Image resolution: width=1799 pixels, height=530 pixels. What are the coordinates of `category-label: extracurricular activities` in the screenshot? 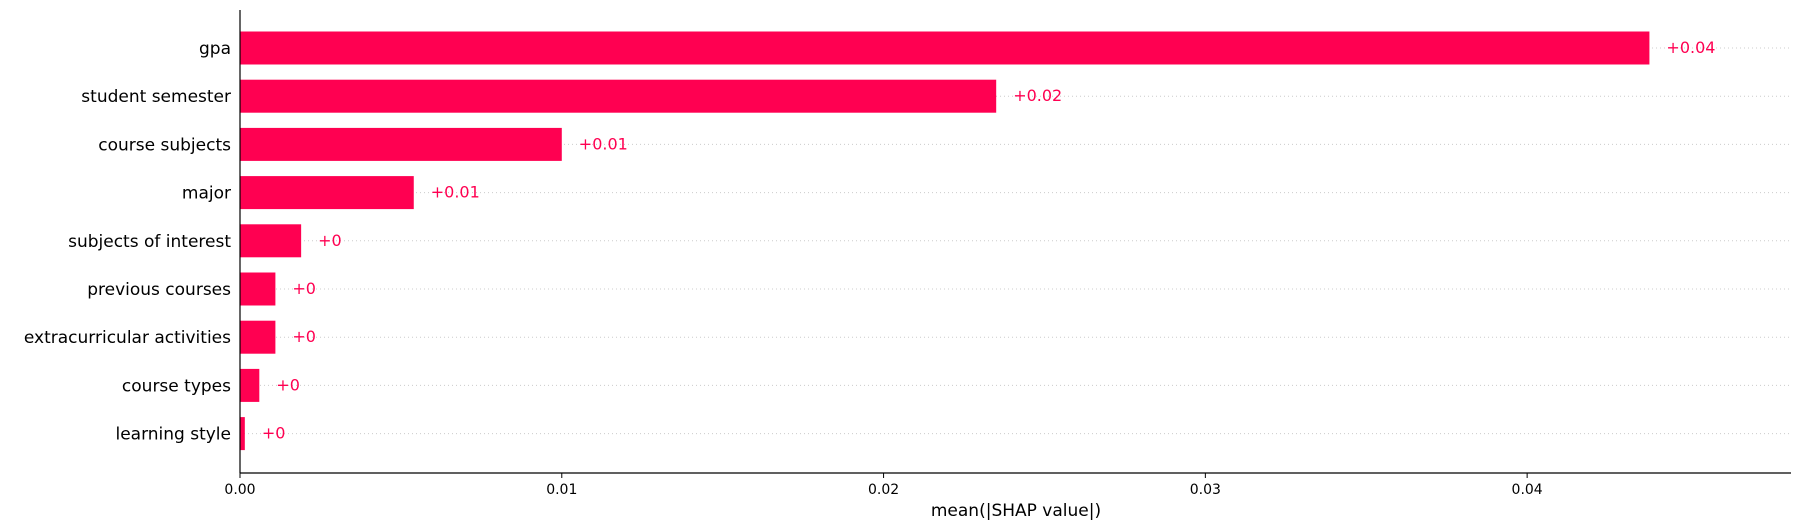 It's located at (127, 338).